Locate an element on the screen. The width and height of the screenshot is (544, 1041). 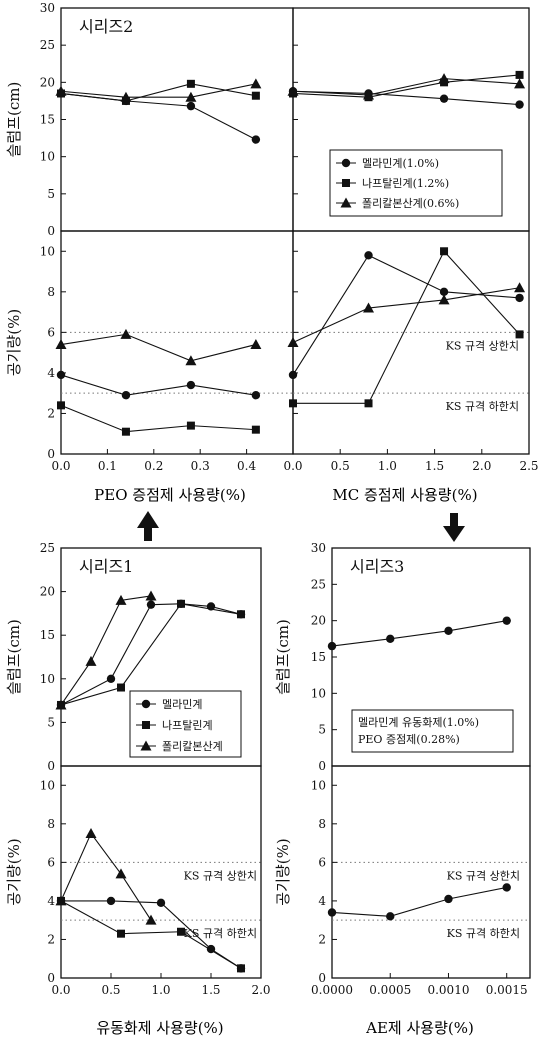
legend-box is located at coordinates (416, 183).